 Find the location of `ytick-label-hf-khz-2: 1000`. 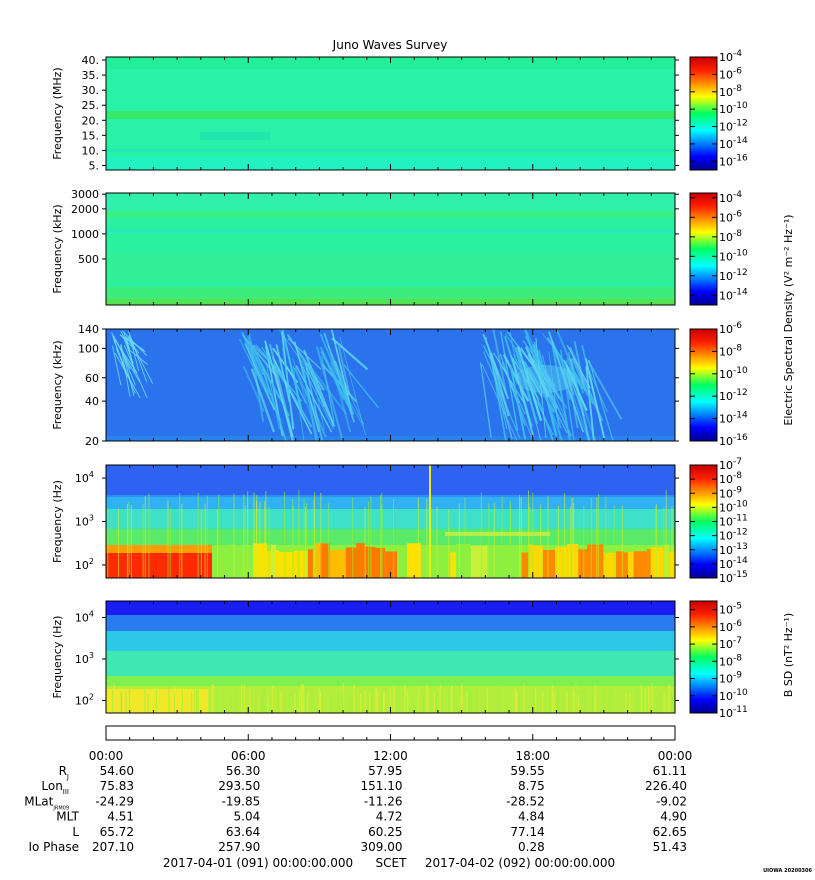

ytick-label-hf-khz-2: 1000 is located at coordinates (85, 234).